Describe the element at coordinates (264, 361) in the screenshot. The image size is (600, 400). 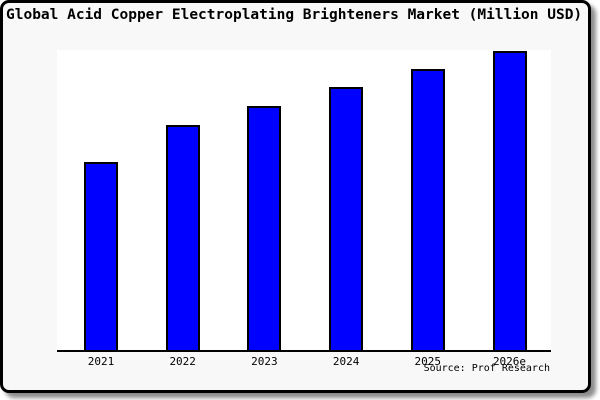
I see `x-tick-label-2023: 2023` at that location.